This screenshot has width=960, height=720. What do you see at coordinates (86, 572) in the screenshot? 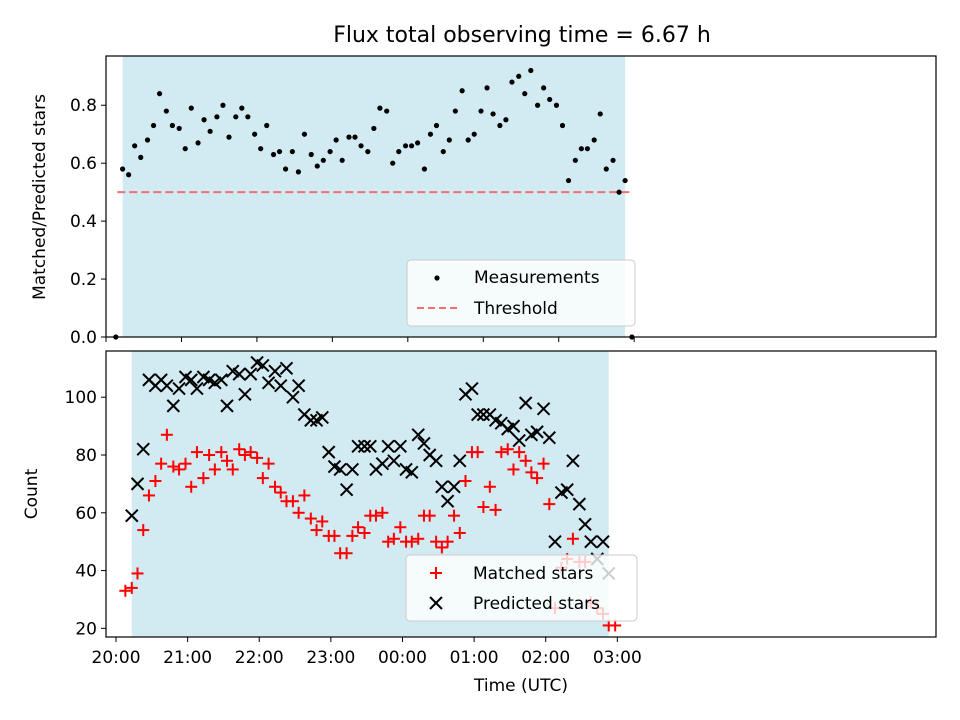
I see `bottom-ytick-label: 40` at bounding box center [86, 572].